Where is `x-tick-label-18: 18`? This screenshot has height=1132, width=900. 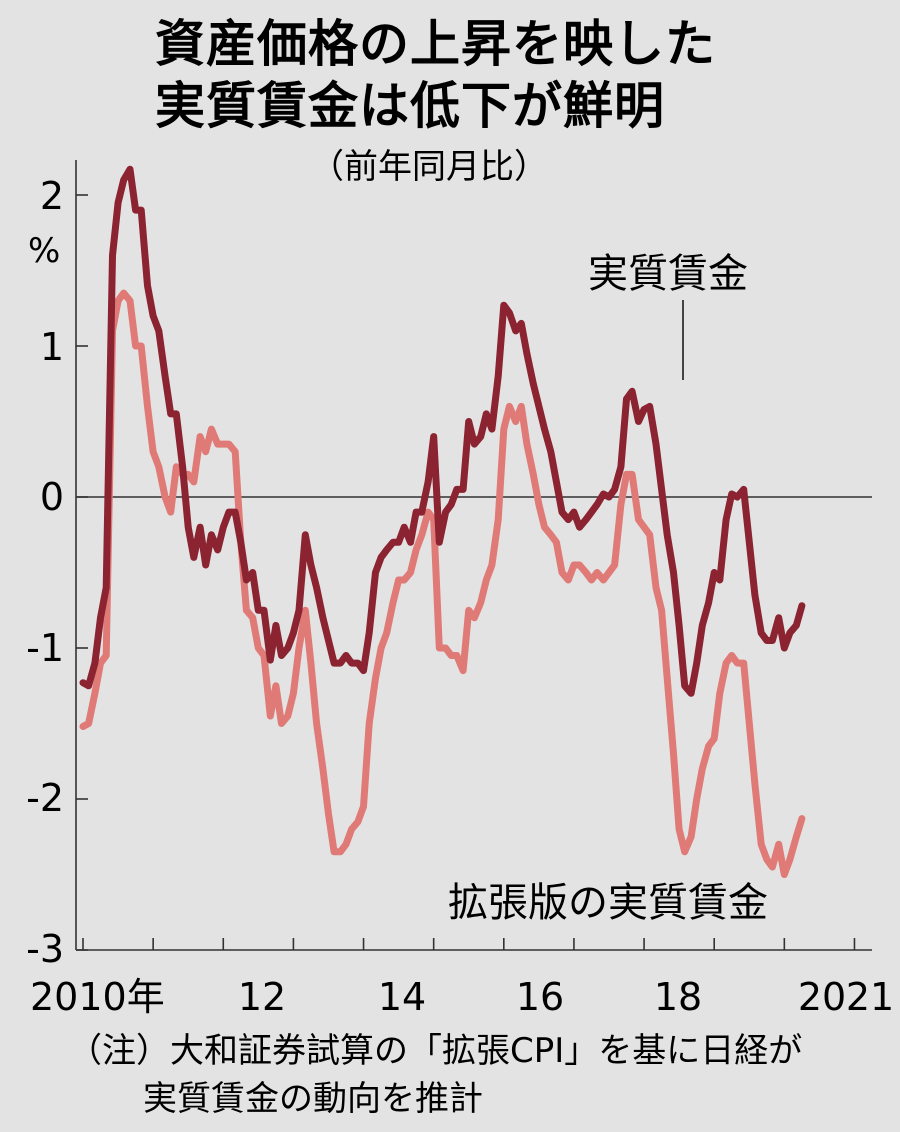
x-tick-label-18: 18 is located at coordinates (678, 997).